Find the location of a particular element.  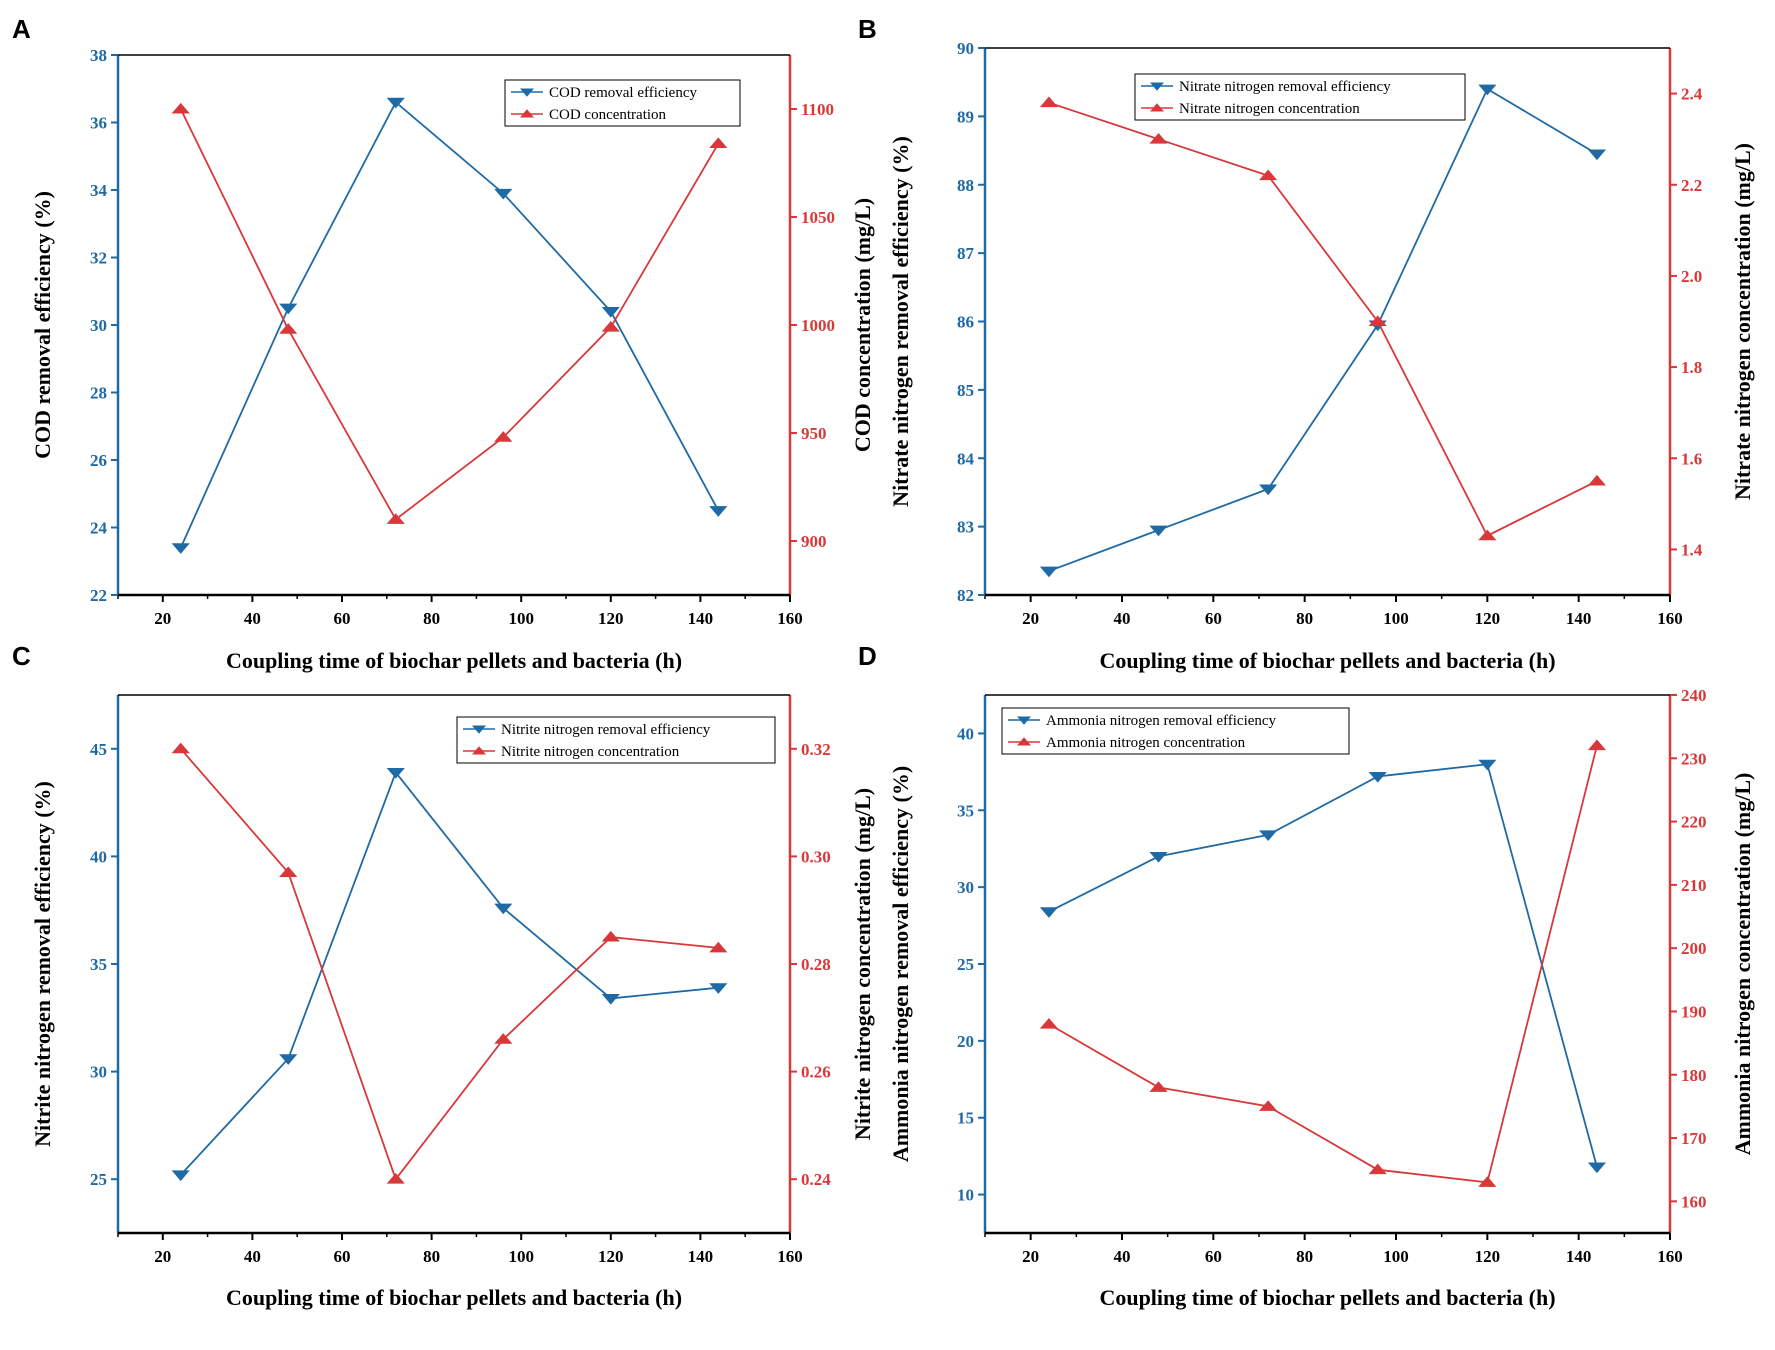

legend-label: COD removal efficiency is located at coordinates (623, 93).